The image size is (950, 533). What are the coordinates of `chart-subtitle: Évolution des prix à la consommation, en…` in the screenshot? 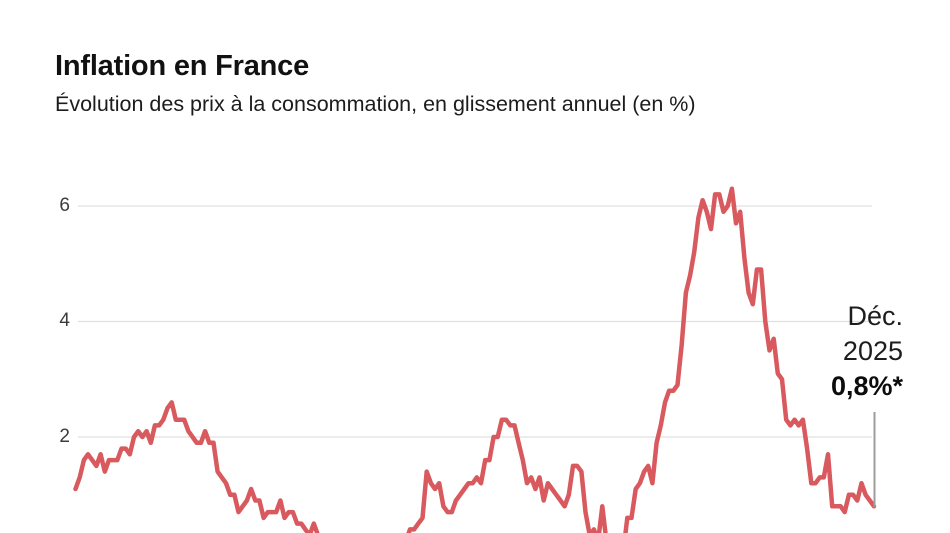 It's located at (375, 104).